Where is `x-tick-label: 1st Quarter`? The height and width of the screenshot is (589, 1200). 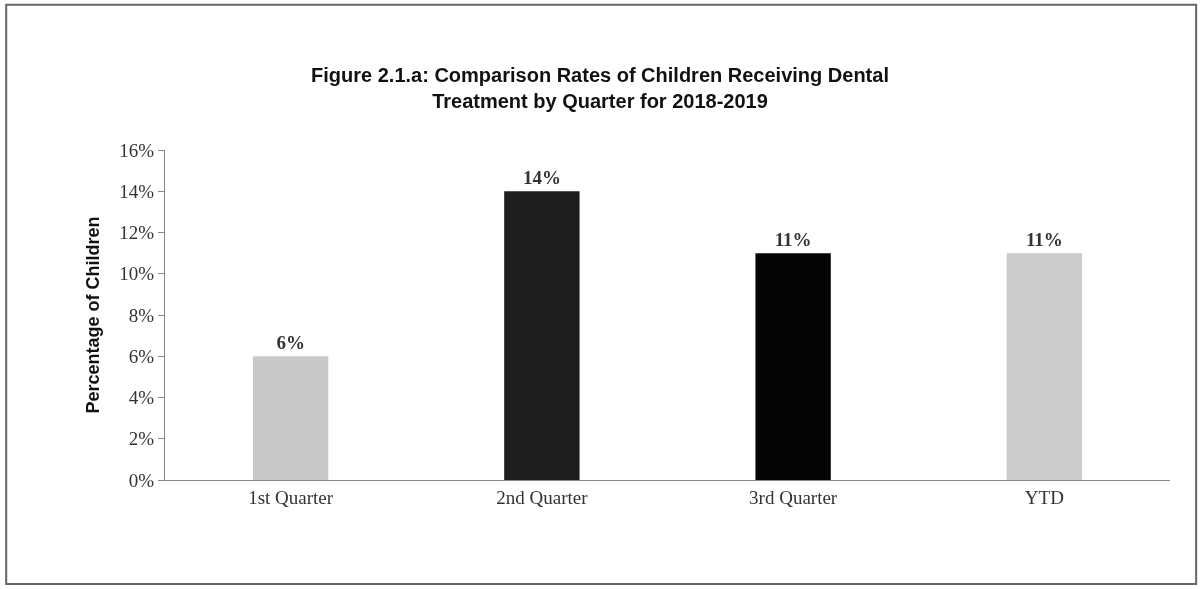 x-tick-label: 1st Quarter is located at coordinates (291, 497).